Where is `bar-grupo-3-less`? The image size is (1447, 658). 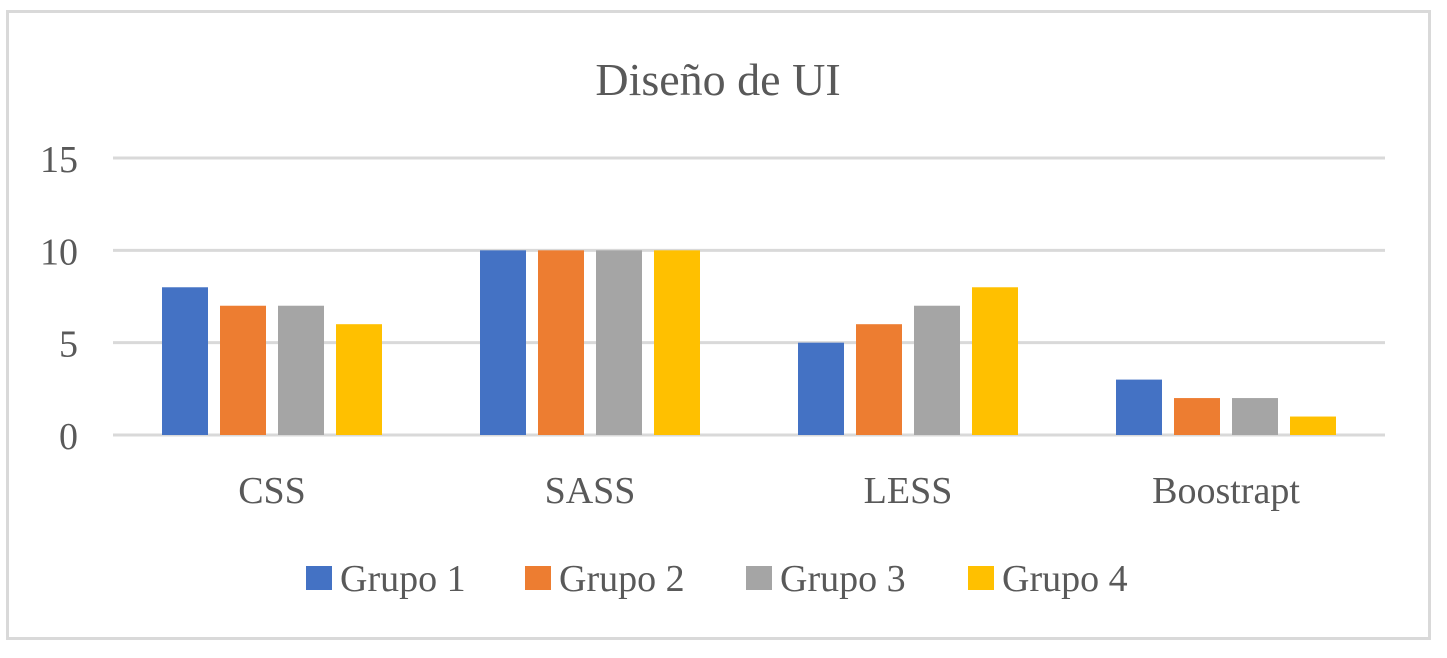 bar-grupo-3-less is located at coordinates (937, 370).